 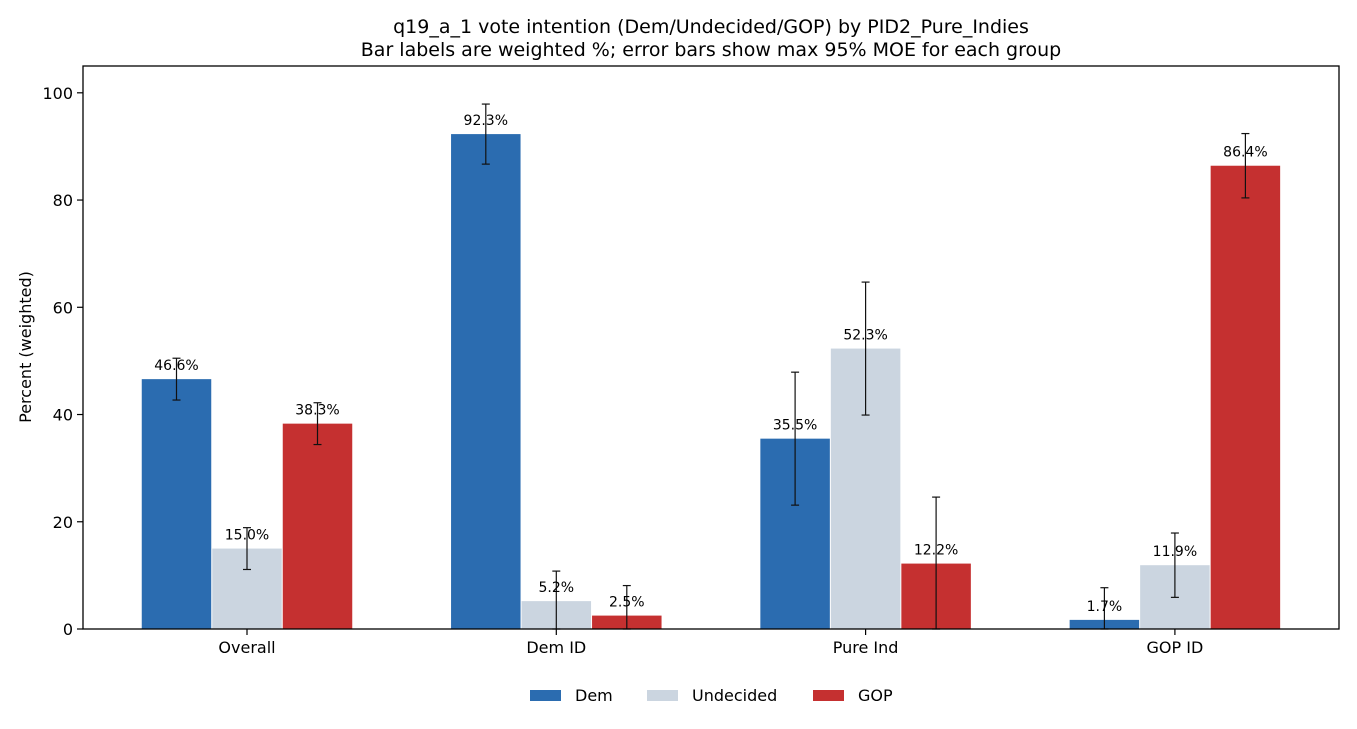 What do you see at coordinates (557, 588) in the screenshot?
I see `data-label: 5.2%` at bounding box center [557, 588].